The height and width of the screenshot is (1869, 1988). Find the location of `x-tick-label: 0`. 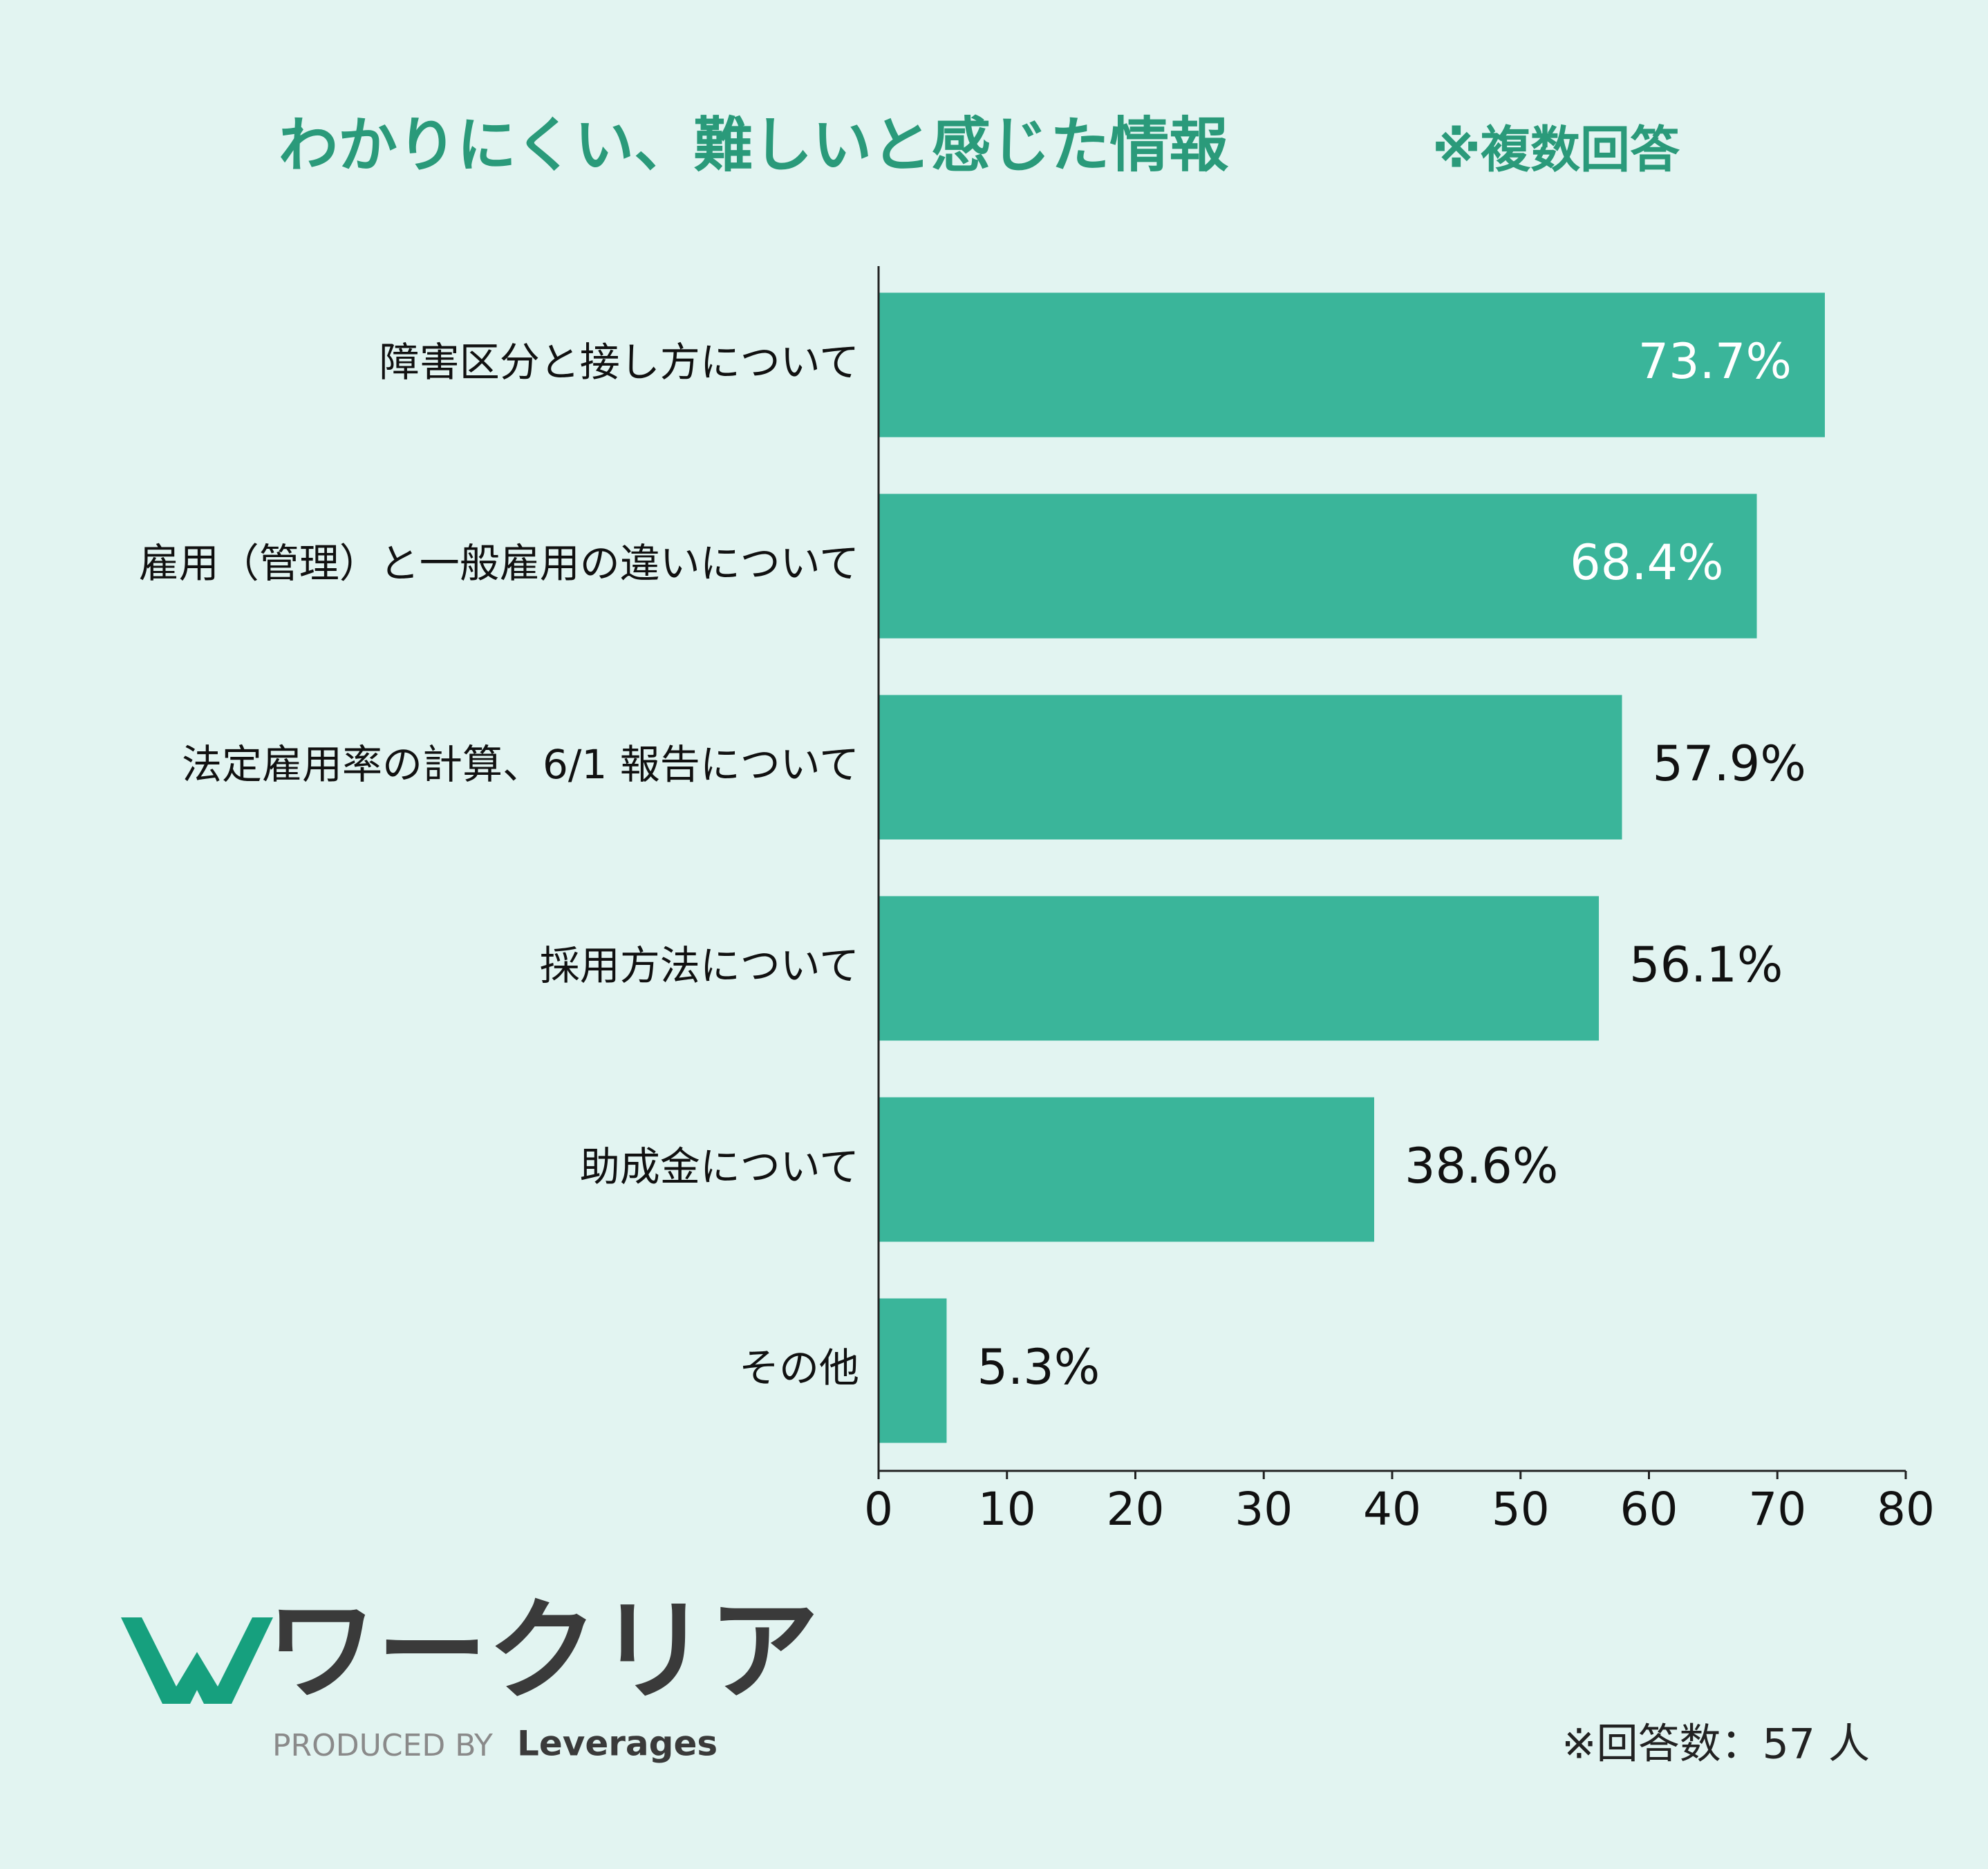

x-tick-label: 0 is located at coordinates (878, 1510).